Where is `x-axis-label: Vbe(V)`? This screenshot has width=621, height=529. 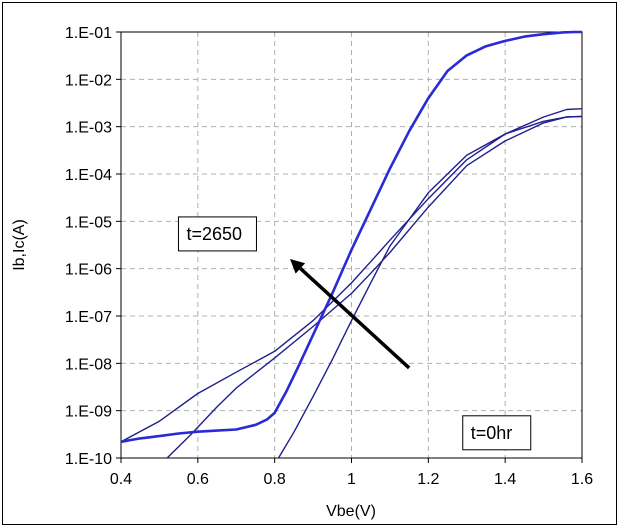 x-axis-label: Vbe(V) is located at coordinates (351, 511).